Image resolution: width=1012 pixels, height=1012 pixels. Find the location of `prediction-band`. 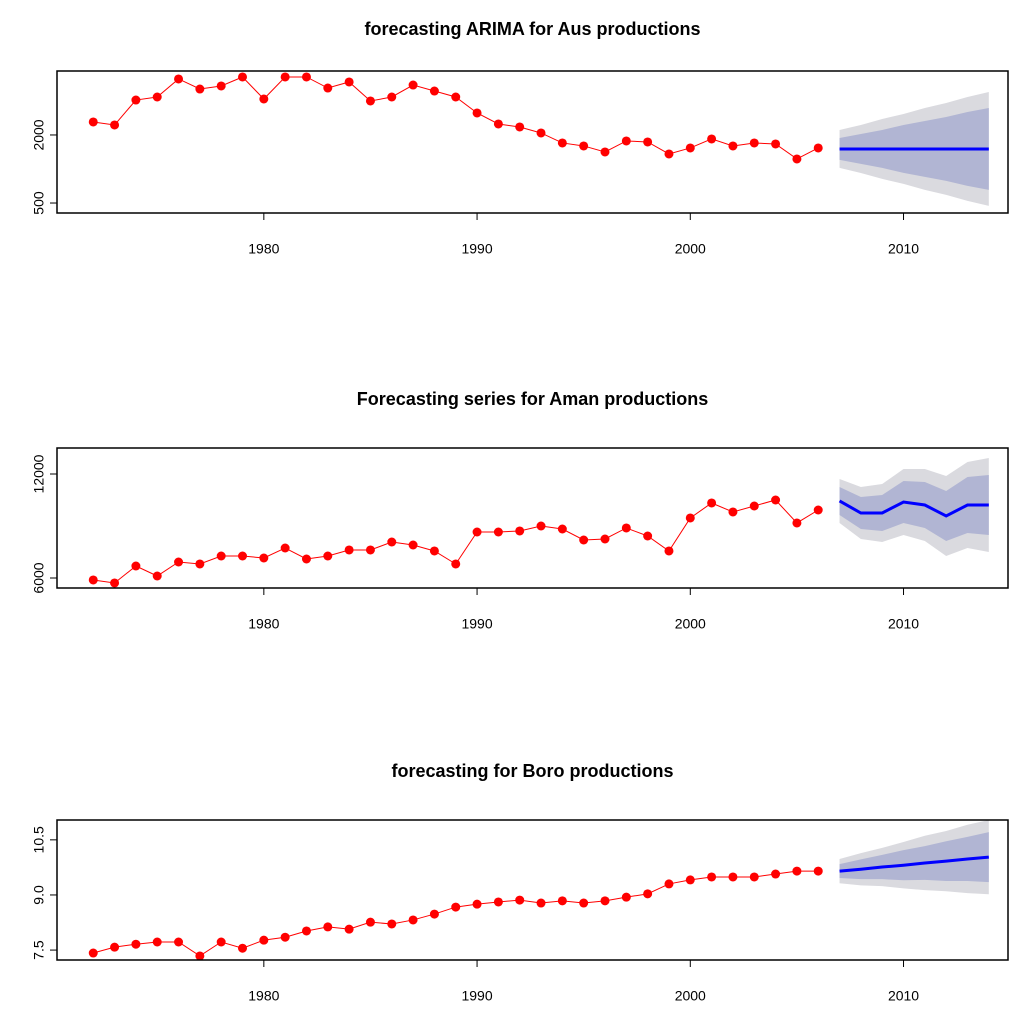

prediction-band is located at coordinates (914, 508).